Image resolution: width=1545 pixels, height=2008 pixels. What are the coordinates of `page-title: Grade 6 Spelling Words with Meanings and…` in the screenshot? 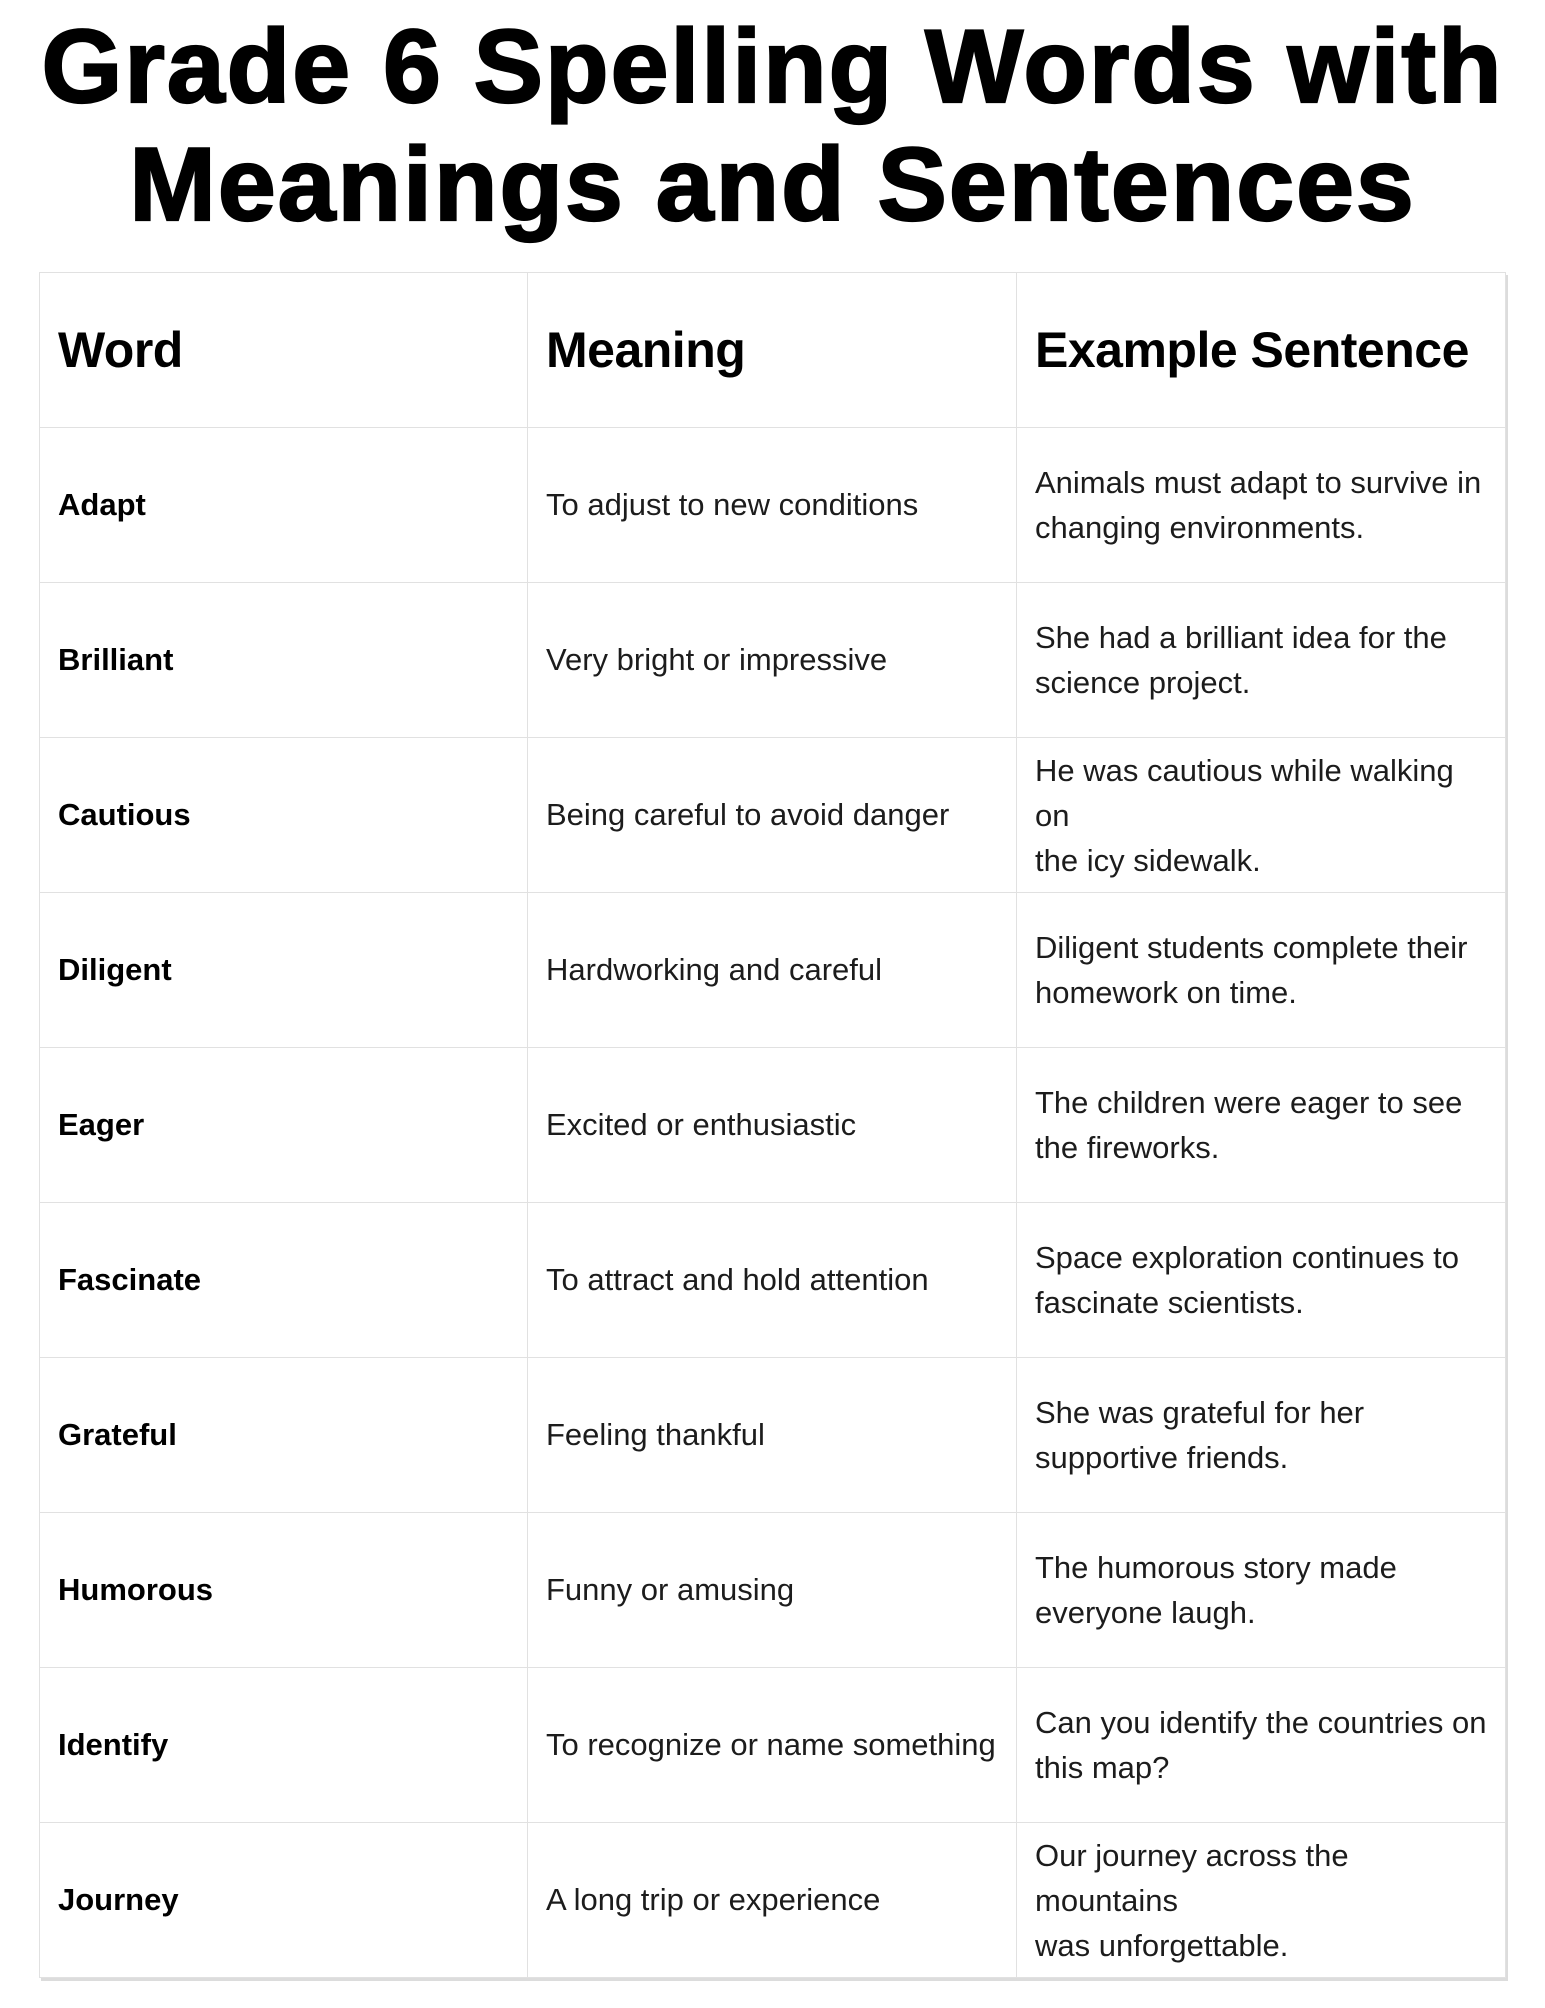 It's located at (772, 126).